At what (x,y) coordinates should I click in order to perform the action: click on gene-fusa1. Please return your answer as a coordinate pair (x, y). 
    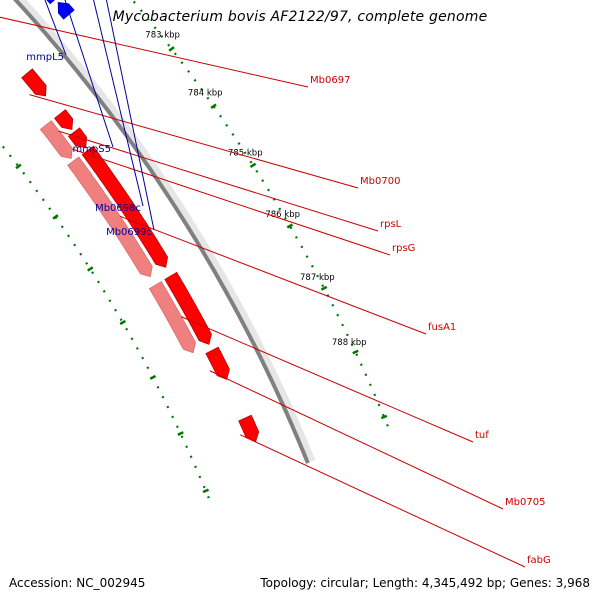
    Looking at the image, I should click on (125, 206).